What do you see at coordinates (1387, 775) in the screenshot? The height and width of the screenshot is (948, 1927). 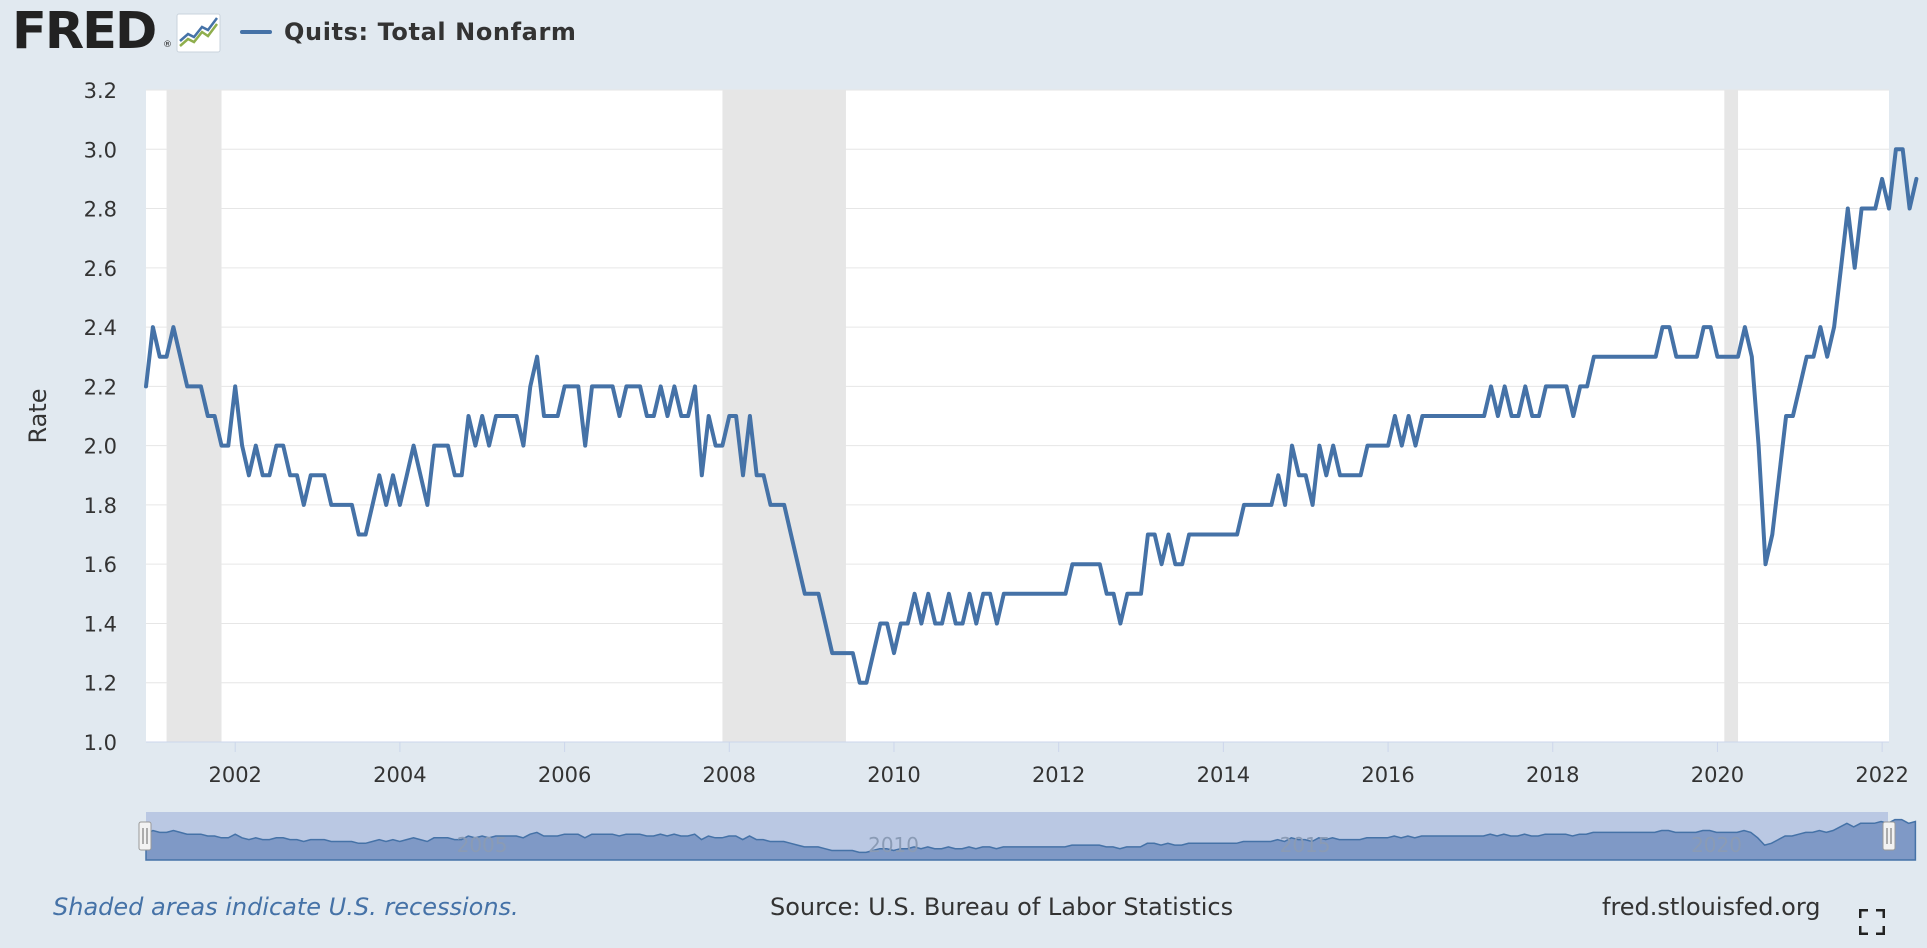 I see `x-tick-label: 2016` at bounding box center [1387, 775].